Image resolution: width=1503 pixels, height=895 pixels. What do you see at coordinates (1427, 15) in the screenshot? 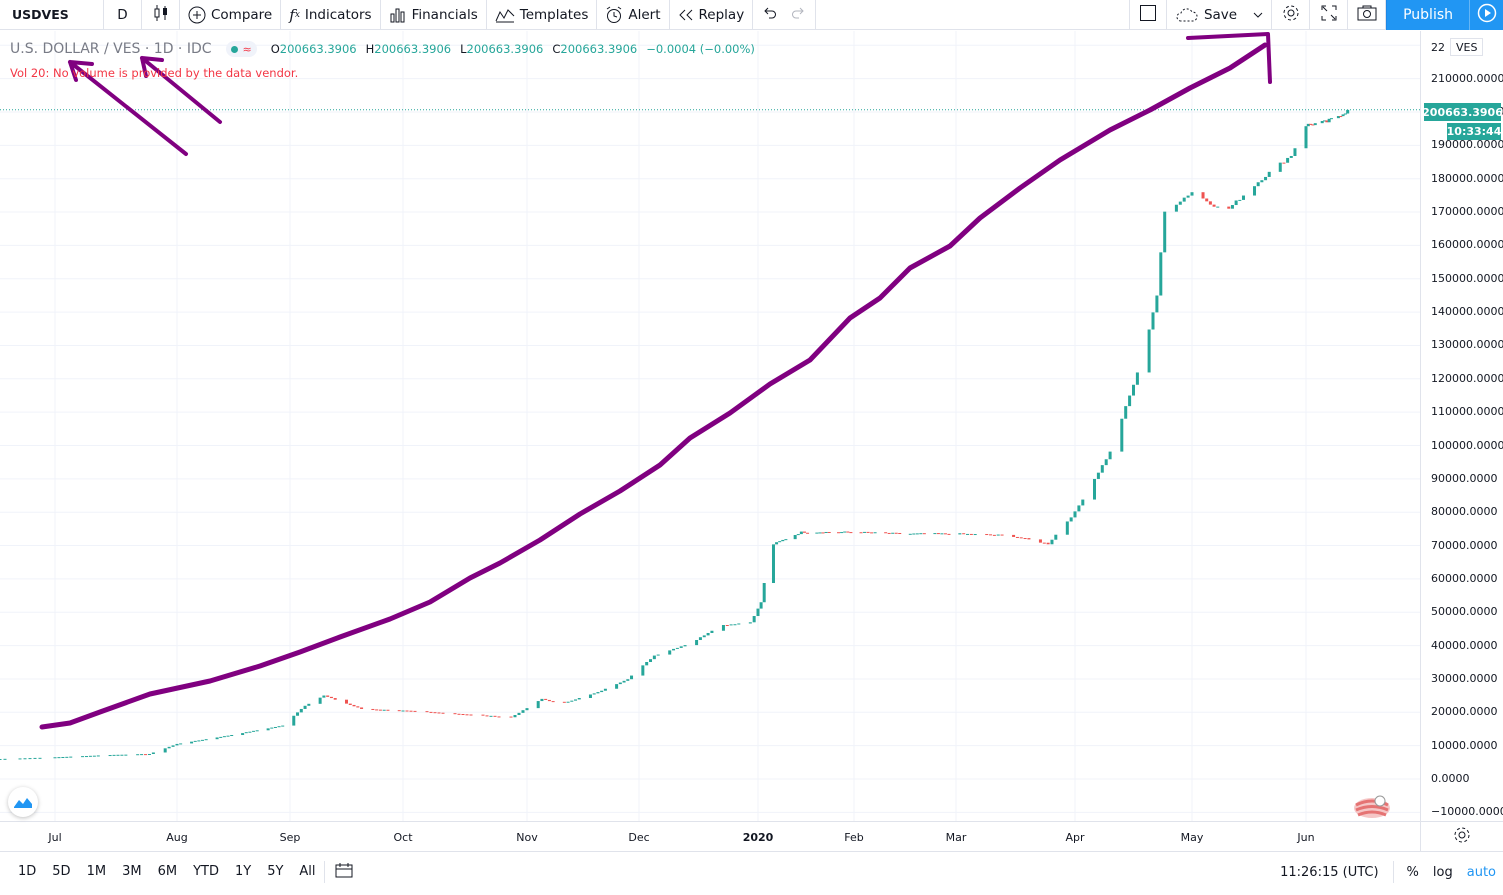
I see `publish-button: Publish` at bounding box center [1427, 15].